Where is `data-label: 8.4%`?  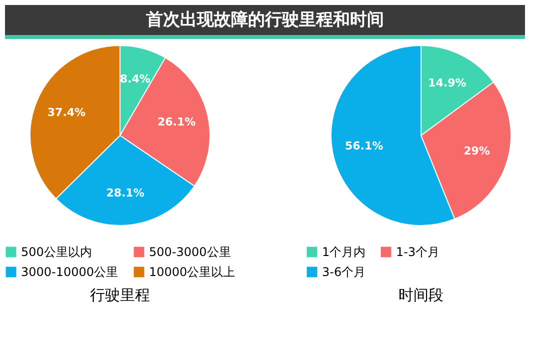 data-label: 8.4% is located at coordinates (135, 79).